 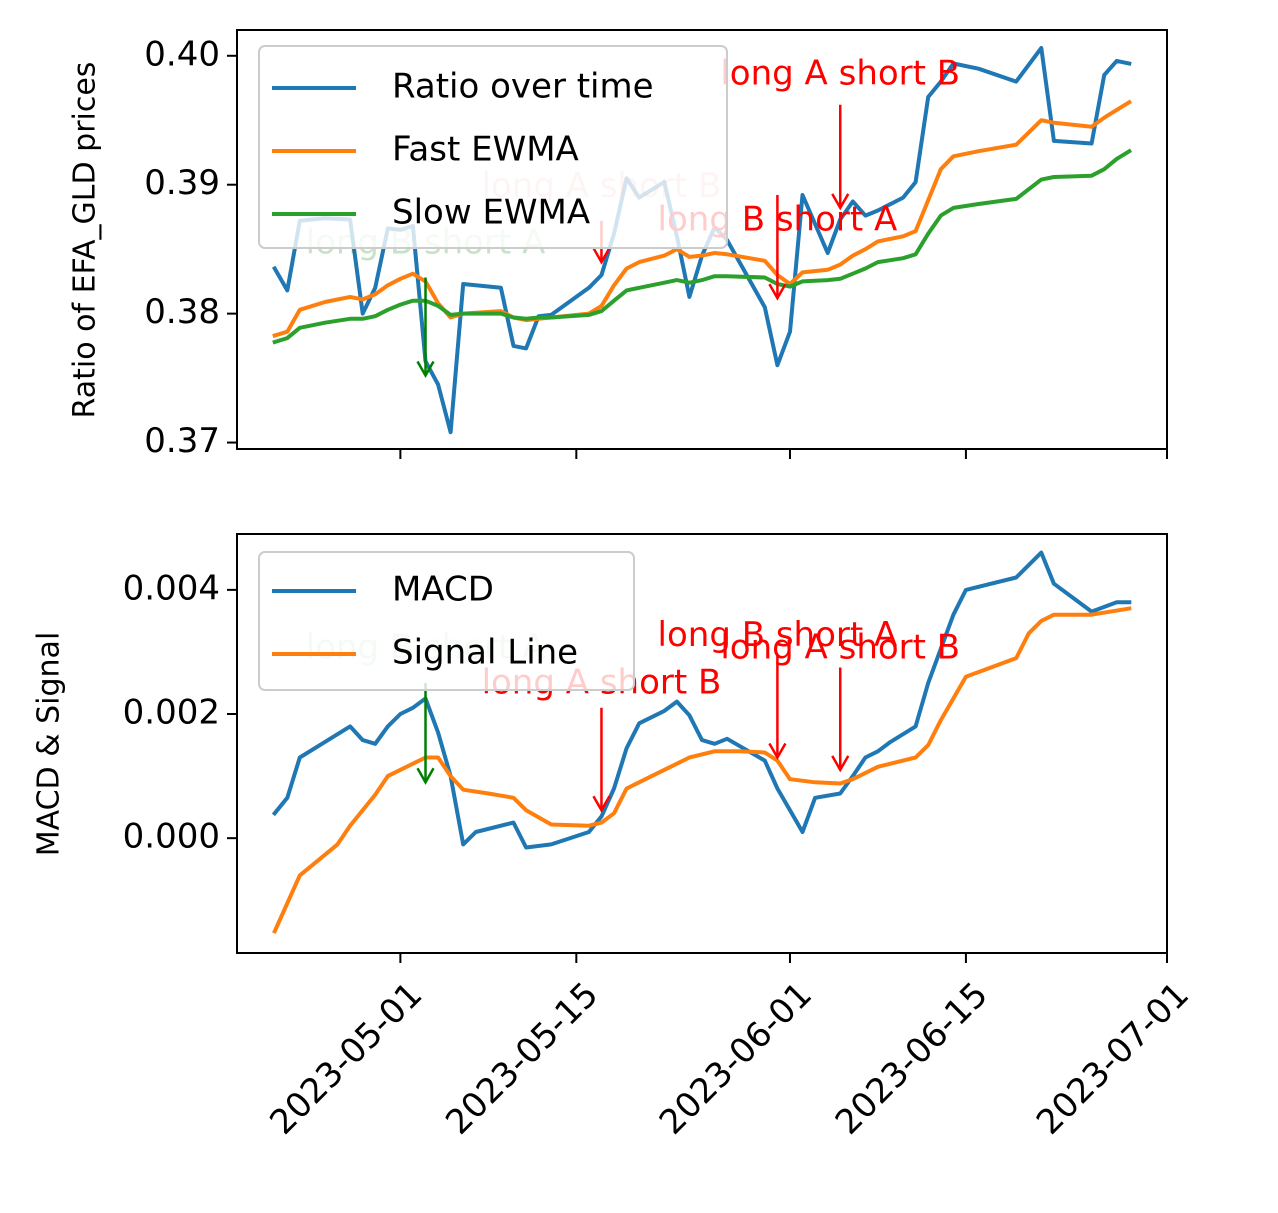 I want to click on macd-y-tick-label: 0.004, so click(x=171, y=588).